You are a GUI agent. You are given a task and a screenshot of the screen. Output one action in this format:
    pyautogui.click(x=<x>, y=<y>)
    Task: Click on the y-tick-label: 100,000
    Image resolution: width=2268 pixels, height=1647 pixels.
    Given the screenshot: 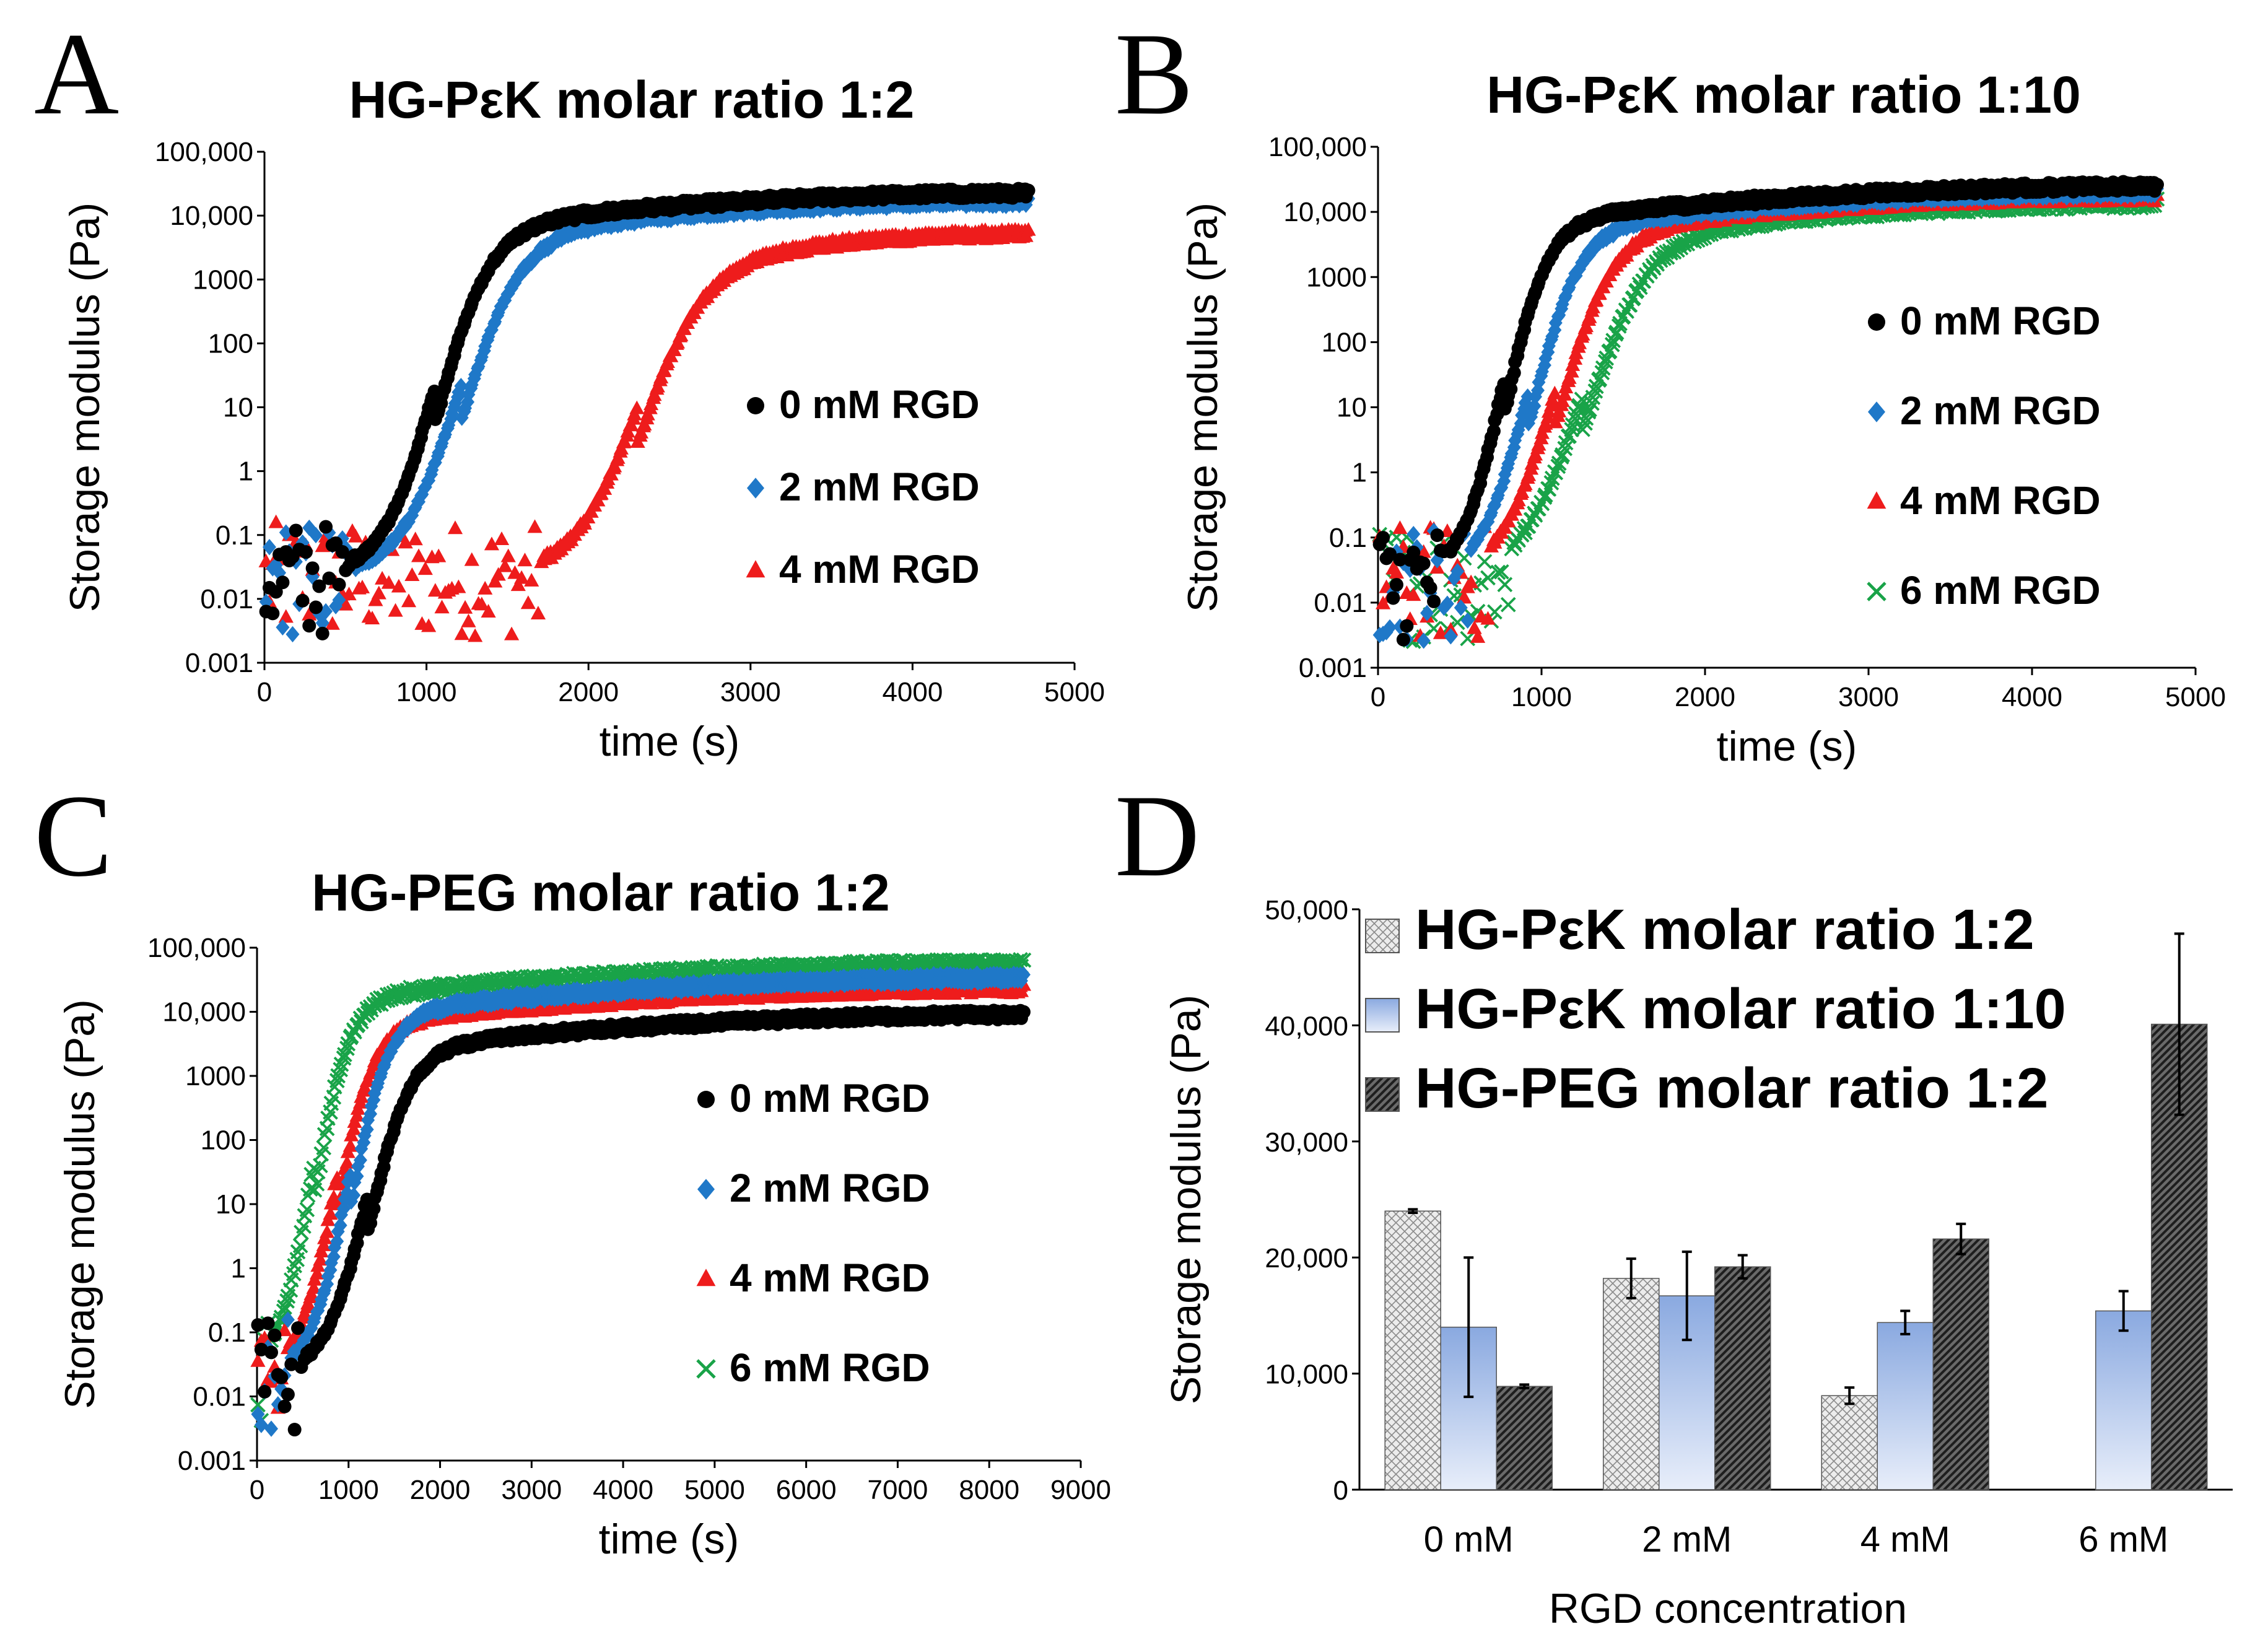 What is the action you would take?
    pyautogui.click(x=204, y=152)
    